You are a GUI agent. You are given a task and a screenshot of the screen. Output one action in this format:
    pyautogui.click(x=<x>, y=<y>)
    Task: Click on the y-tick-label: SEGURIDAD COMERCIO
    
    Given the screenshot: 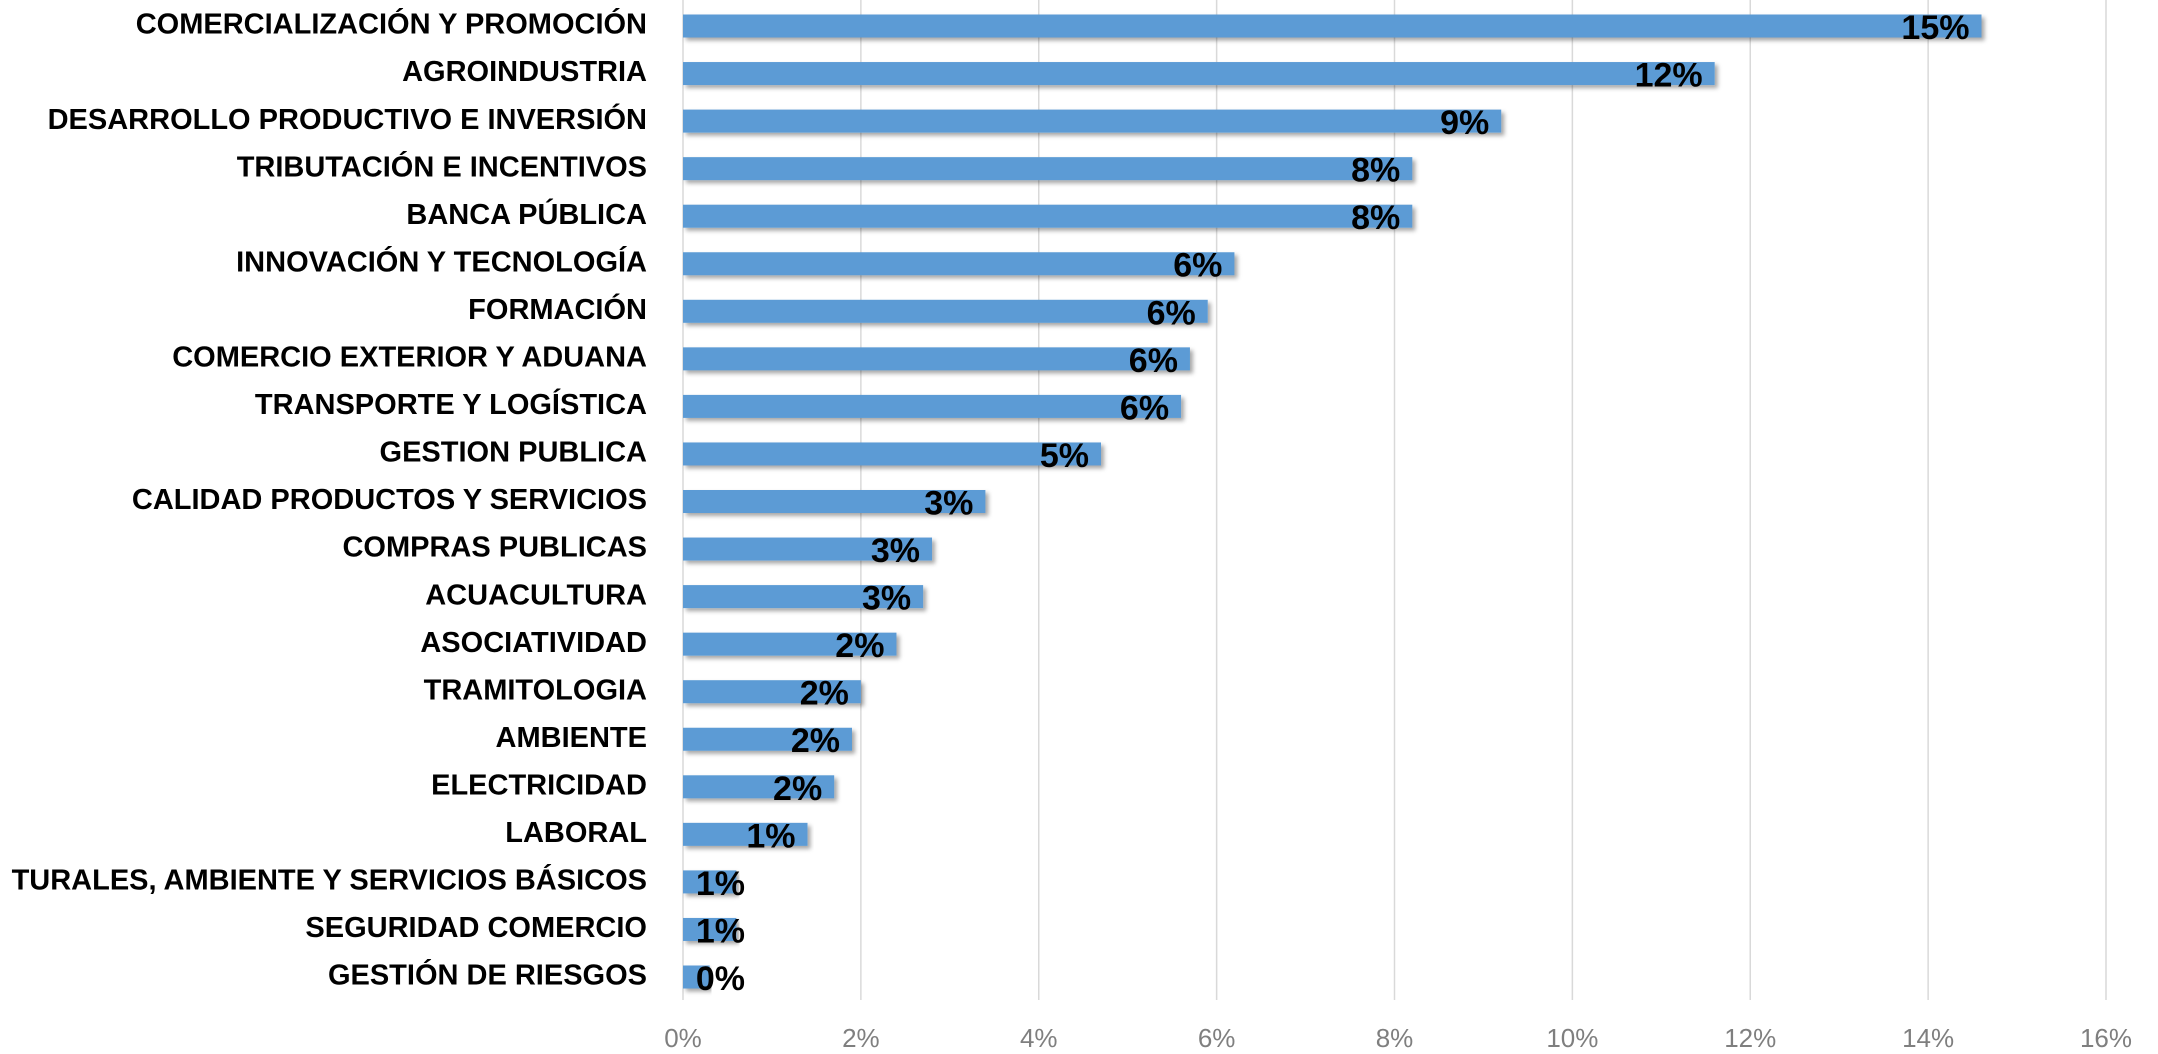 What is the action you would take?
    pyautogui.click(x=476, y=928)
    